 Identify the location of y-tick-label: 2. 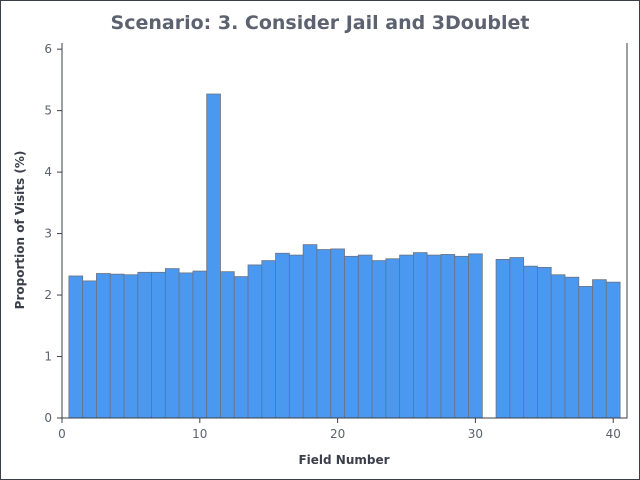
(48, 295).